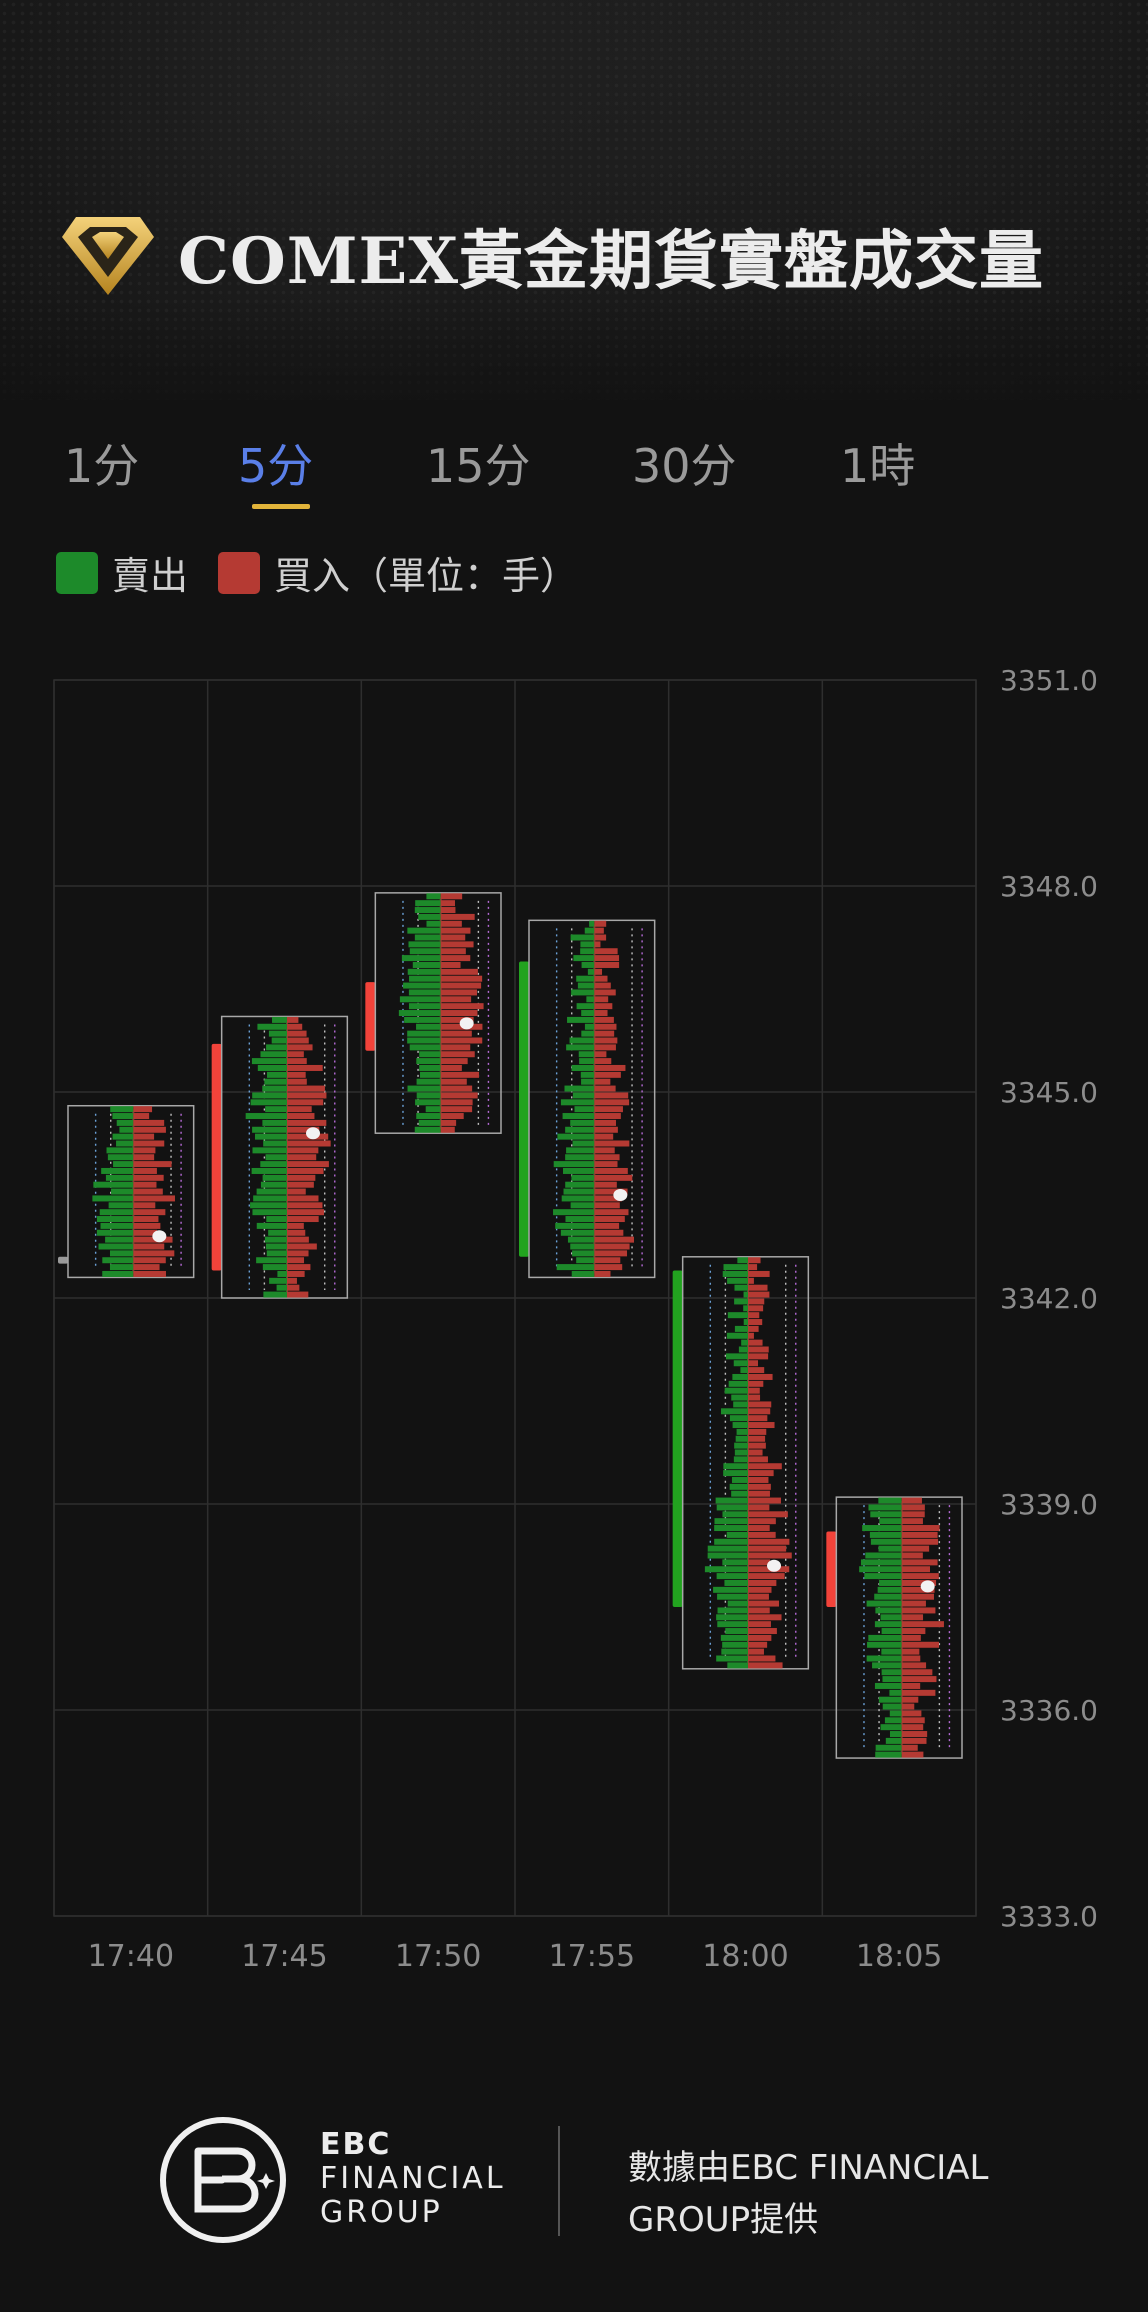  Describe the element at coordinates (102, 466) in the screenshot. I see `tab-1-minute: 1分` at that location.